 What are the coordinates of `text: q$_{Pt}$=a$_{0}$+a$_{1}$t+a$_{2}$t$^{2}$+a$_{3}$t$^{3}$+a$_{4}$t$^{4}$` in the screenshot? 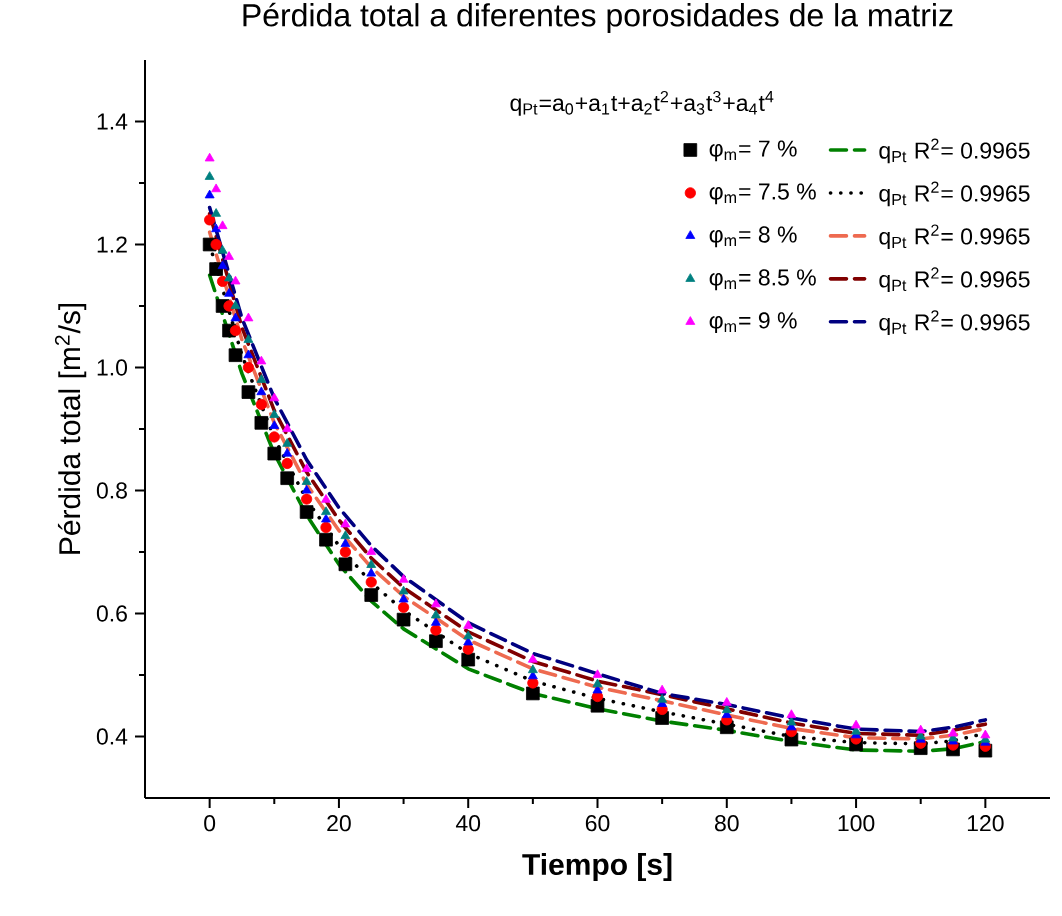 It's located at (642, 103).